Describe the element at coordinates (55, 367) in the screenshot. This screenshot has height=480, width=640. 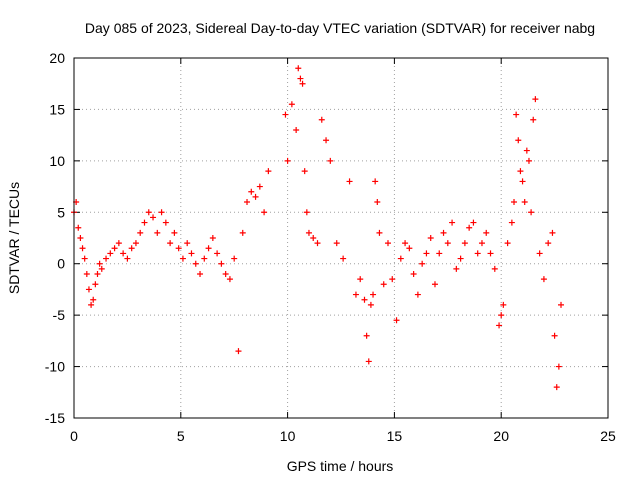
I see `y-tick-label: -10` at that location.